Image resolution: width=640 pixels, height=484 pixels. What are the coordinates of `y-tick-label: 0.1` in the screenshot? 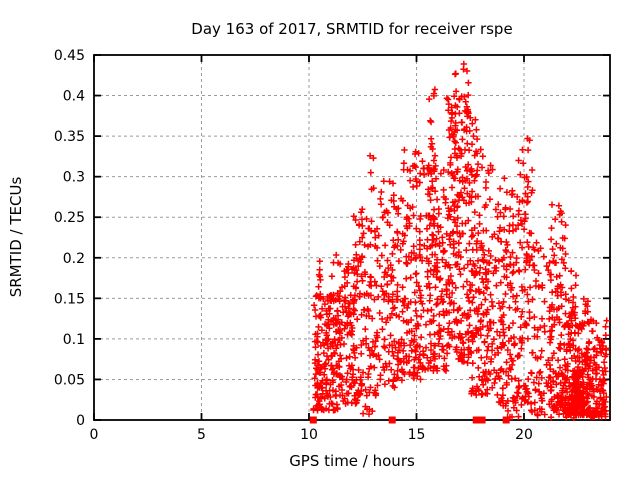 It's located at (74, 340).